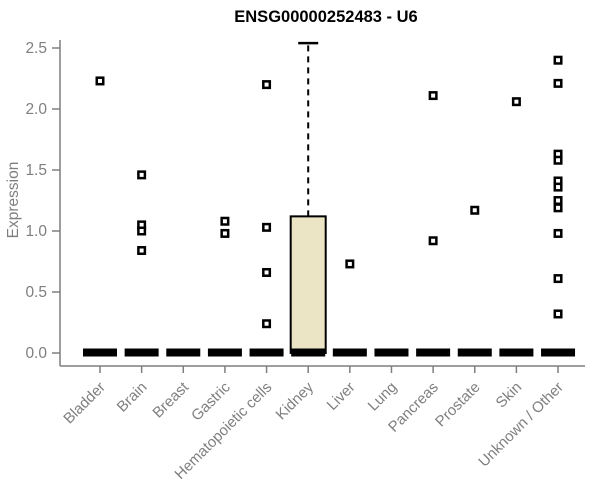 This screenshot has width=600, height=500. I want to click on x-tick-label: Lung, so click(383, 397).